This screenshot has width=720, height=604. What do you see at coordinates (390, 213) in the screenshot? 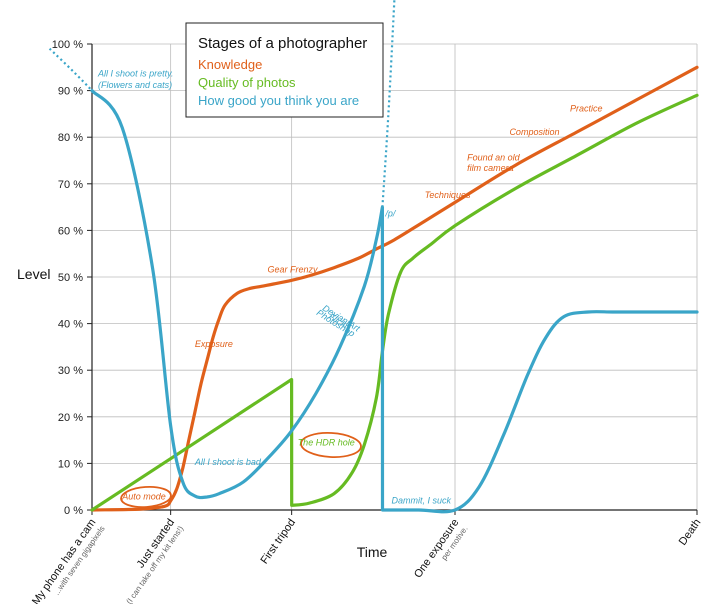
I see `annotation-p: /p/` at bounding box center [390, 213].